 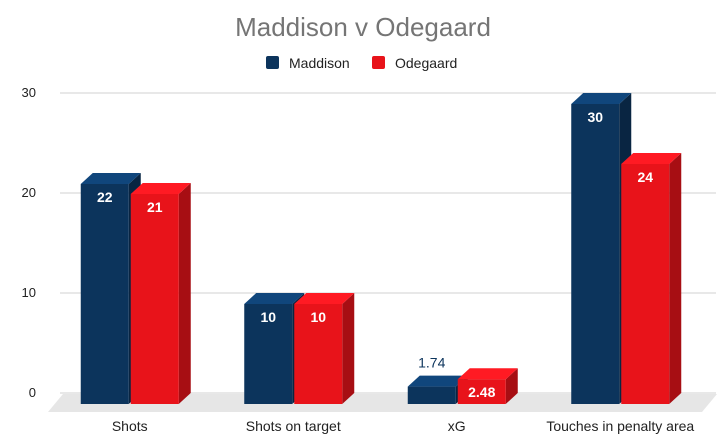 I want to click on legend-label-maddison: Maddison, so click(x=319, y=63).